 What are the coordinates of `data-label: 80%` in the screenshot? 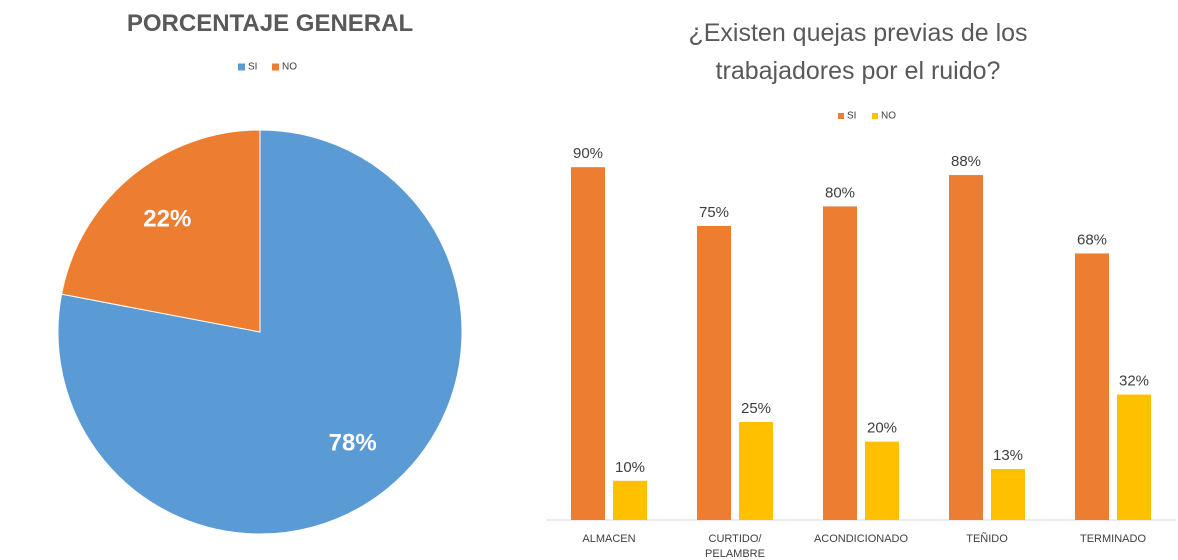 It's located at (840, 192).